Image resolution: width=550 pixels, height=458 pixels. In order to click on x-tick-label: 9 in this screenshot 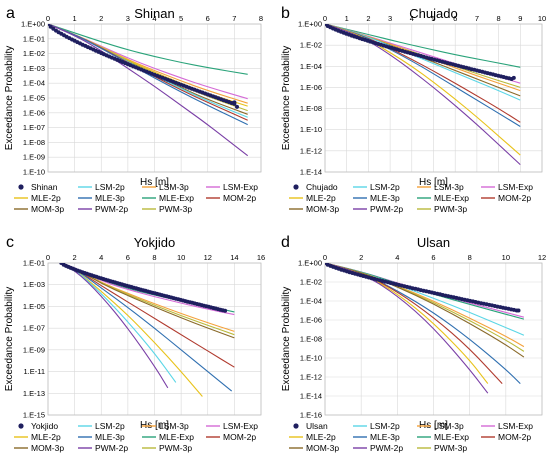, I will do `click(520, 18)`.